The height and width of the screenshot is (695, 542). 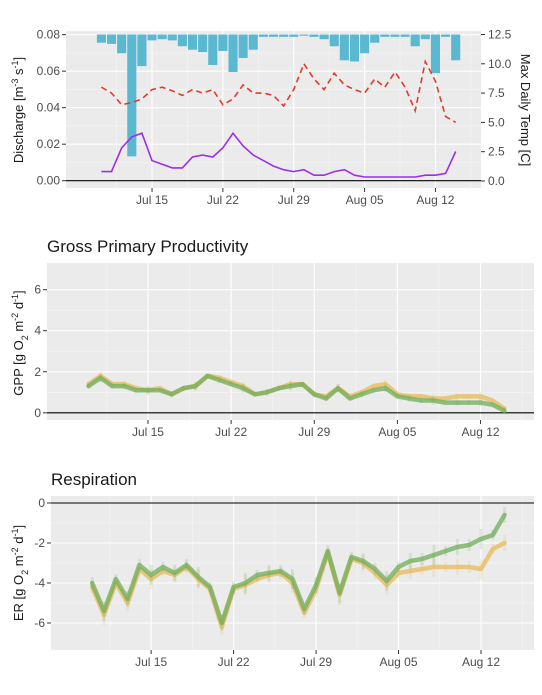 I want to click on gpp-ylabel-end: ], so click(x=18, y=292).